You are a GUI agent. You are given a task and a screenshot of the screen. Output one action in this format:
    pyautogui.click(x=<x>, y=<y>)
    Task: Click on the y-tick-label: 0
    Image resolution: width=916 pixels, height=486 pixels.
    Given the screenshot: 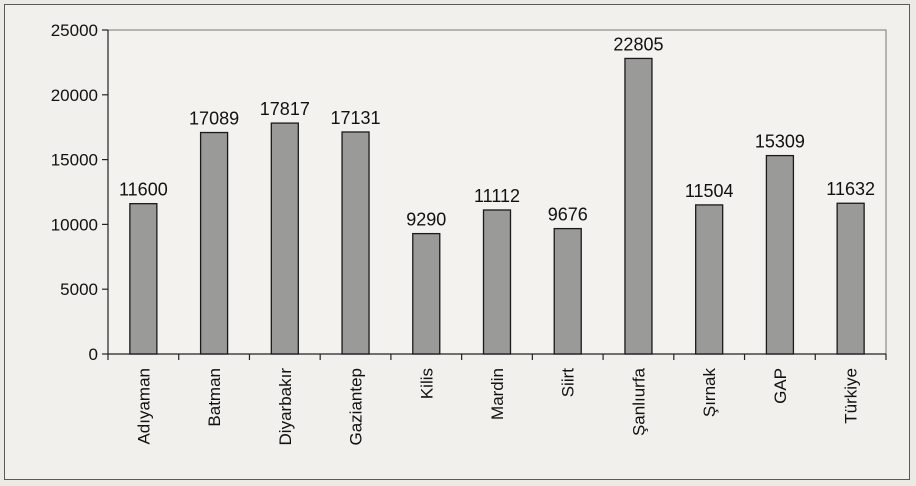 What is the action you would take?
    pyautogui.click(x=93, y=354)
    